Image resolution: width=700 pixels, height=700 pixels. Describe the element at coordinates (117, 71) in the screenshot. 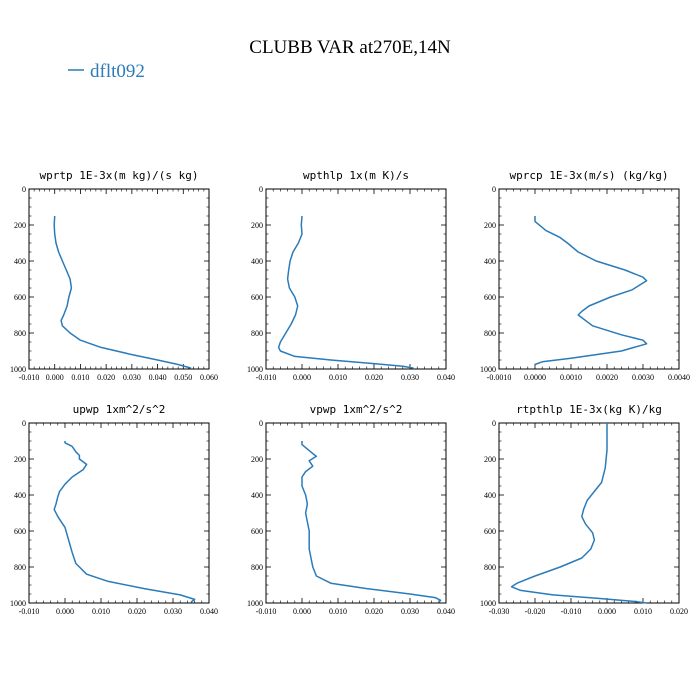

I see `legend-label: dflt092` at that location.